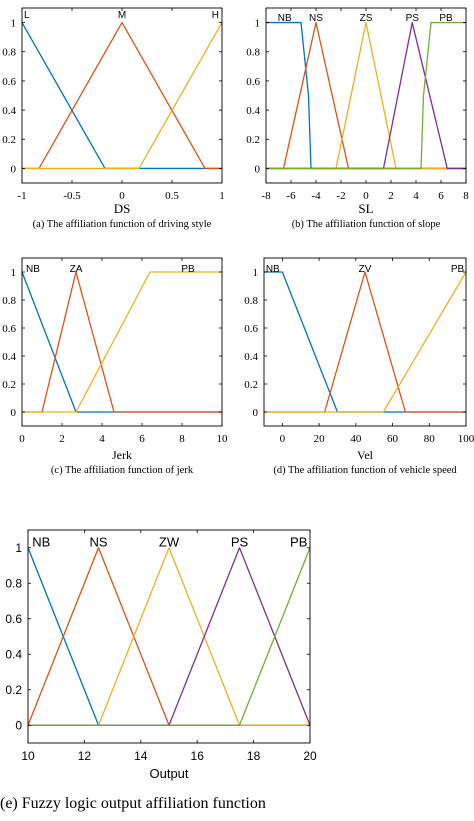 The width and height of the screenshot is (474, 821). I want to click on series-line-zw, so click(169, 636).